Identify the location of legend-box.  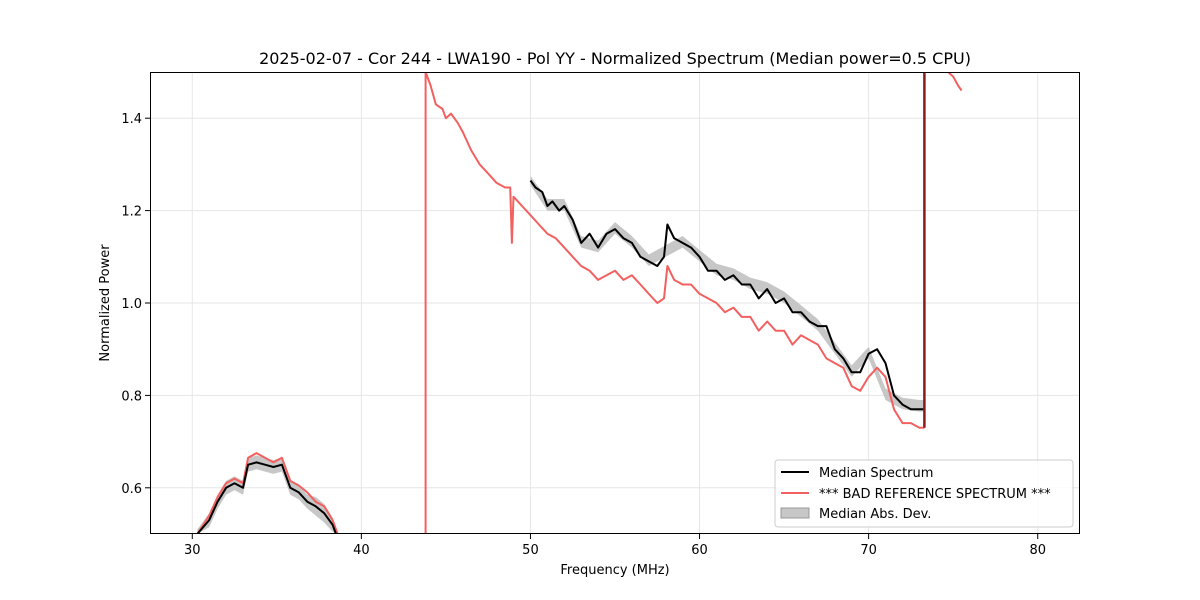
(924, 493).